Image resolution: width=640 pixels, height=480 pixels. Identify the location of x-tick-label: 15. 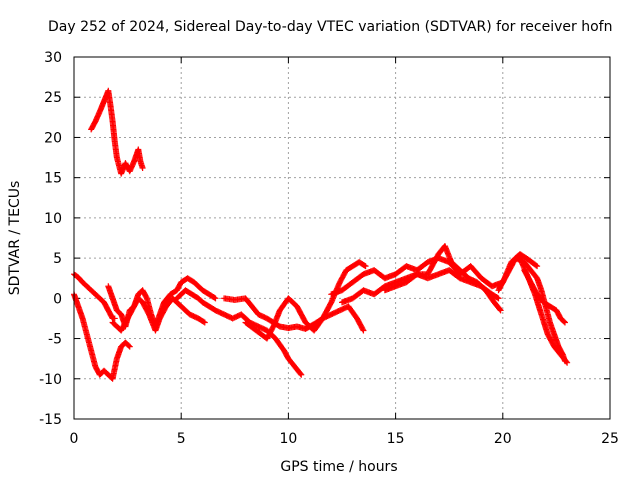
(396, 439).